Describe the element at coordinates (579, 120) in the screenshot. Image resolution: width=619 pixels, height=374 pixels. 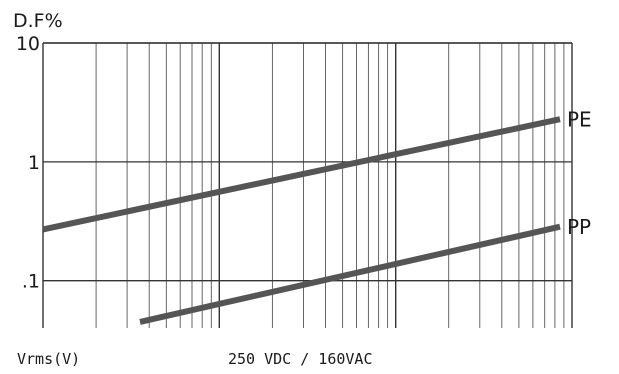
I see `series-label-pe: PE` at that location.